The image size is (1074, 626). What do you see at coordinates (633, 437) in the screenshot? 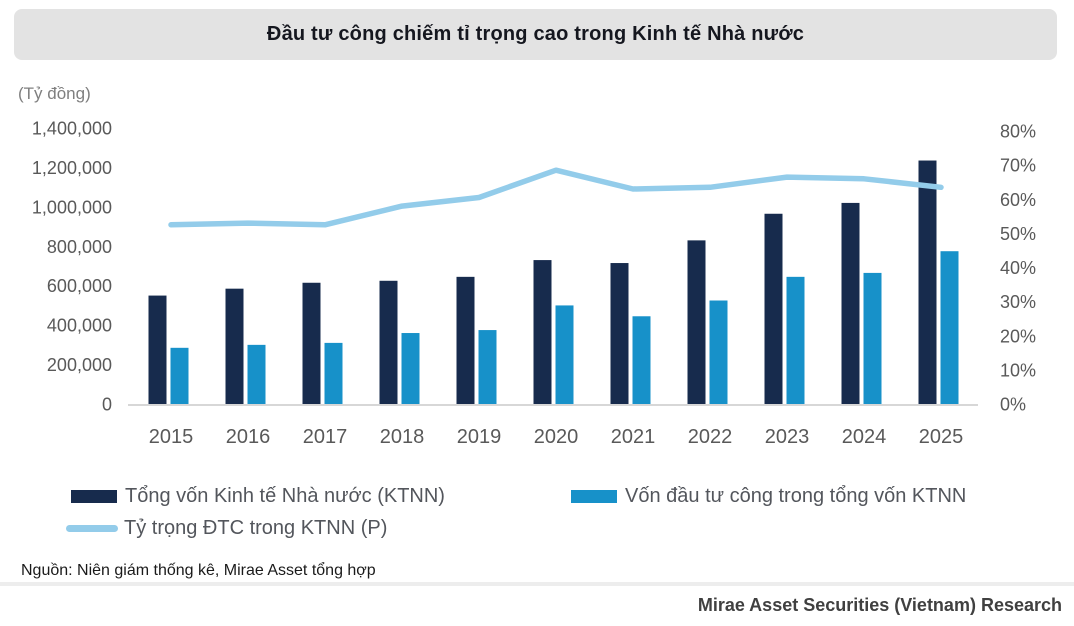
I see `year-label: 2021` at bounding box center [633, 437].